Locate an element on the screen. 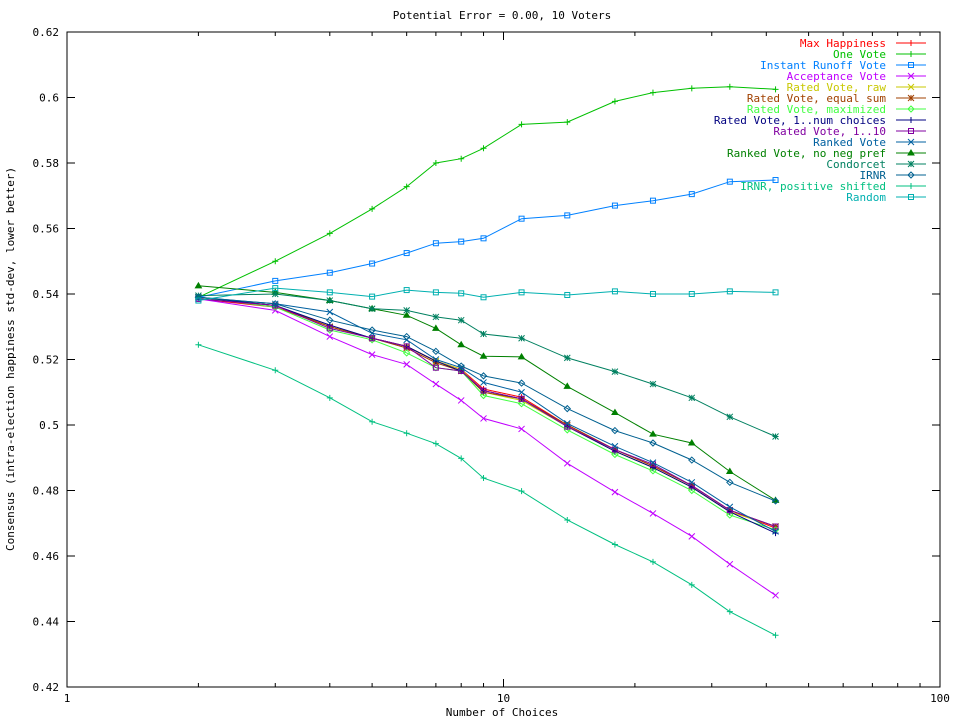  legend-label: Condorcet is located at coordinates (856, 164).